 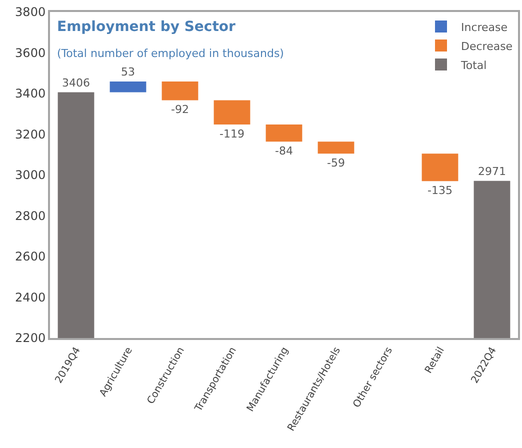 What do you see at coordinates (30, 53) in the screenshot?
I see `y-tick-label: 3600` at bounding box center [30, 53].